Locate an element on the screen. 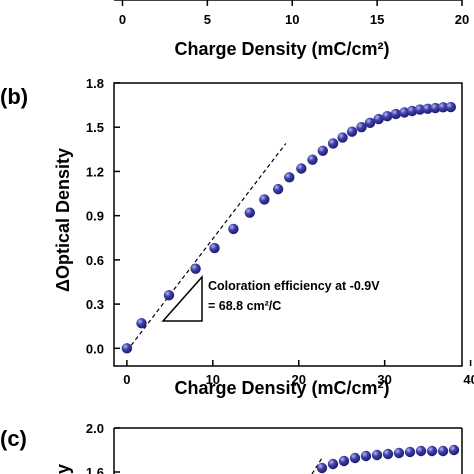 Image resolution: width=474 pixels, height=474 pixels. panel-a-x-tick-label: 10 is located at coordinates (292, 19).